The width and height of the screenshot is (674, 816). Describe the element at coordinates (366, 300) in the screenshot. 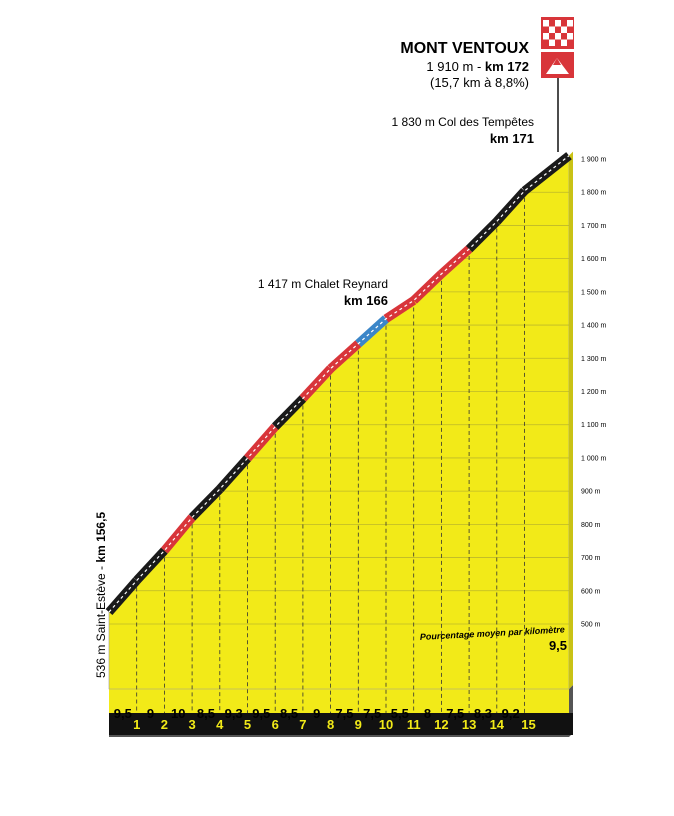

I see `chalet-km: km 166` at that location.